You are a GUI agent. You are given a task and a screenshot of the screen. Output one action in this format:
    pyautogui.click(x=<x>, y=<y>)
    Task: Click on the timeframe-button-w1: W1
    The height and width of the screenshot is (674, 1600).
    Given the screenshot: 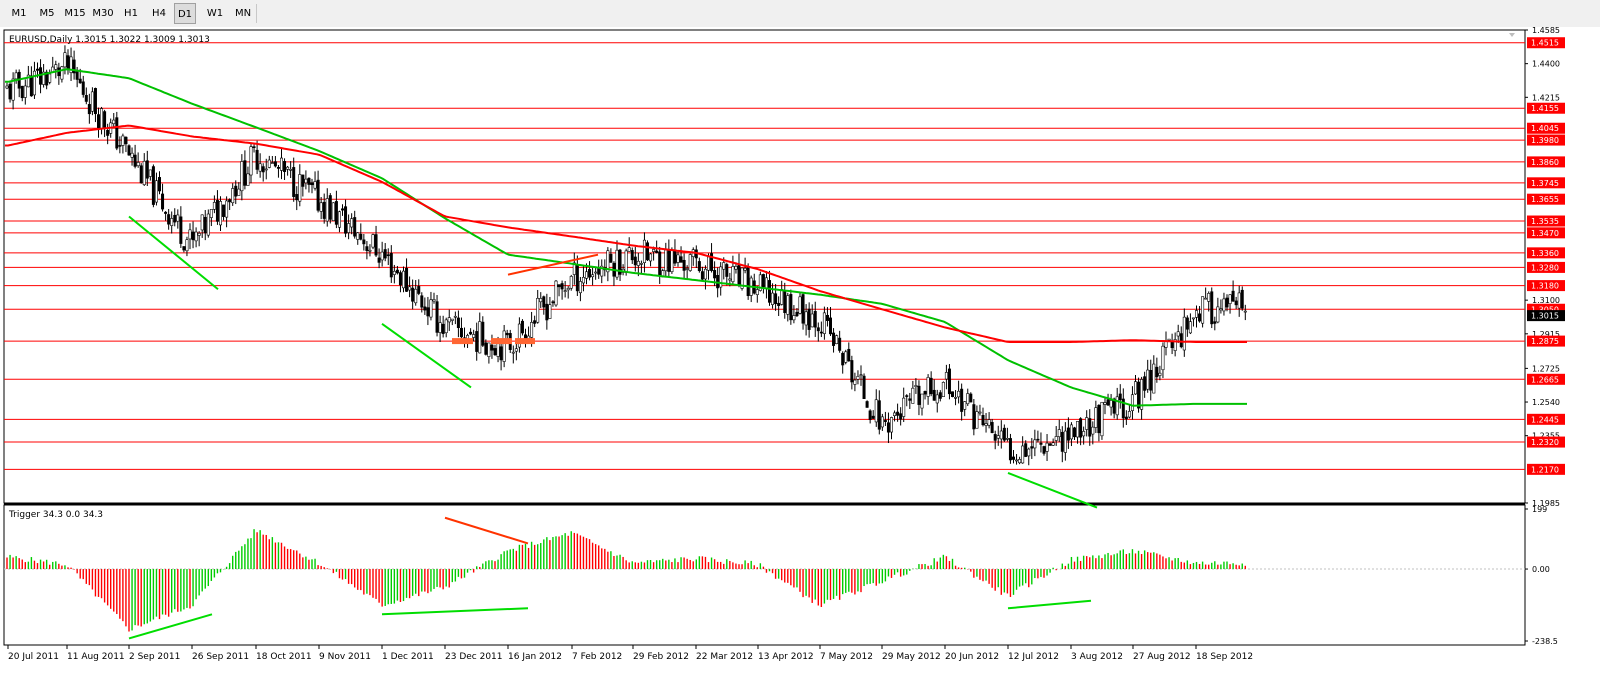 What is the action you would take?
    pyautogui.click(x=215, y=13)
    